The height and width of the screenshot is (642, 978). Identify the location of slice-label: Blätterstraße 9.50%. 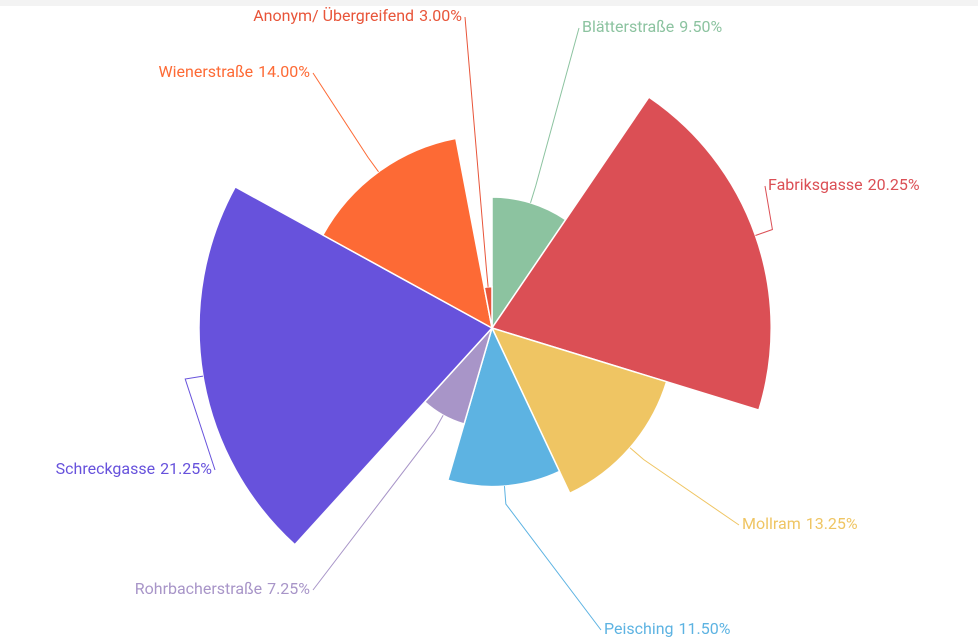
(652, 26).